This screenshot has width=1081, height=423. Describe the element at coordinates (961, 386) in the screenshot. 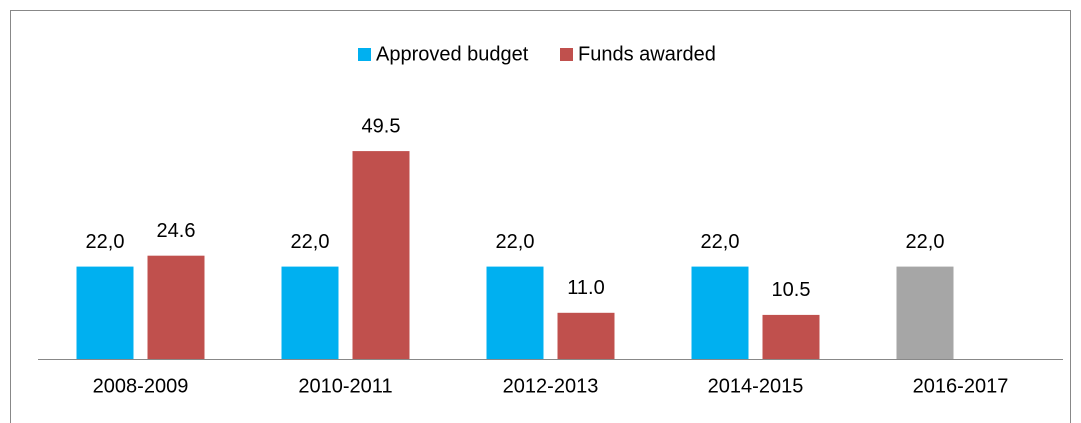

I see `x-tick-label: 2016-2017` at that location.